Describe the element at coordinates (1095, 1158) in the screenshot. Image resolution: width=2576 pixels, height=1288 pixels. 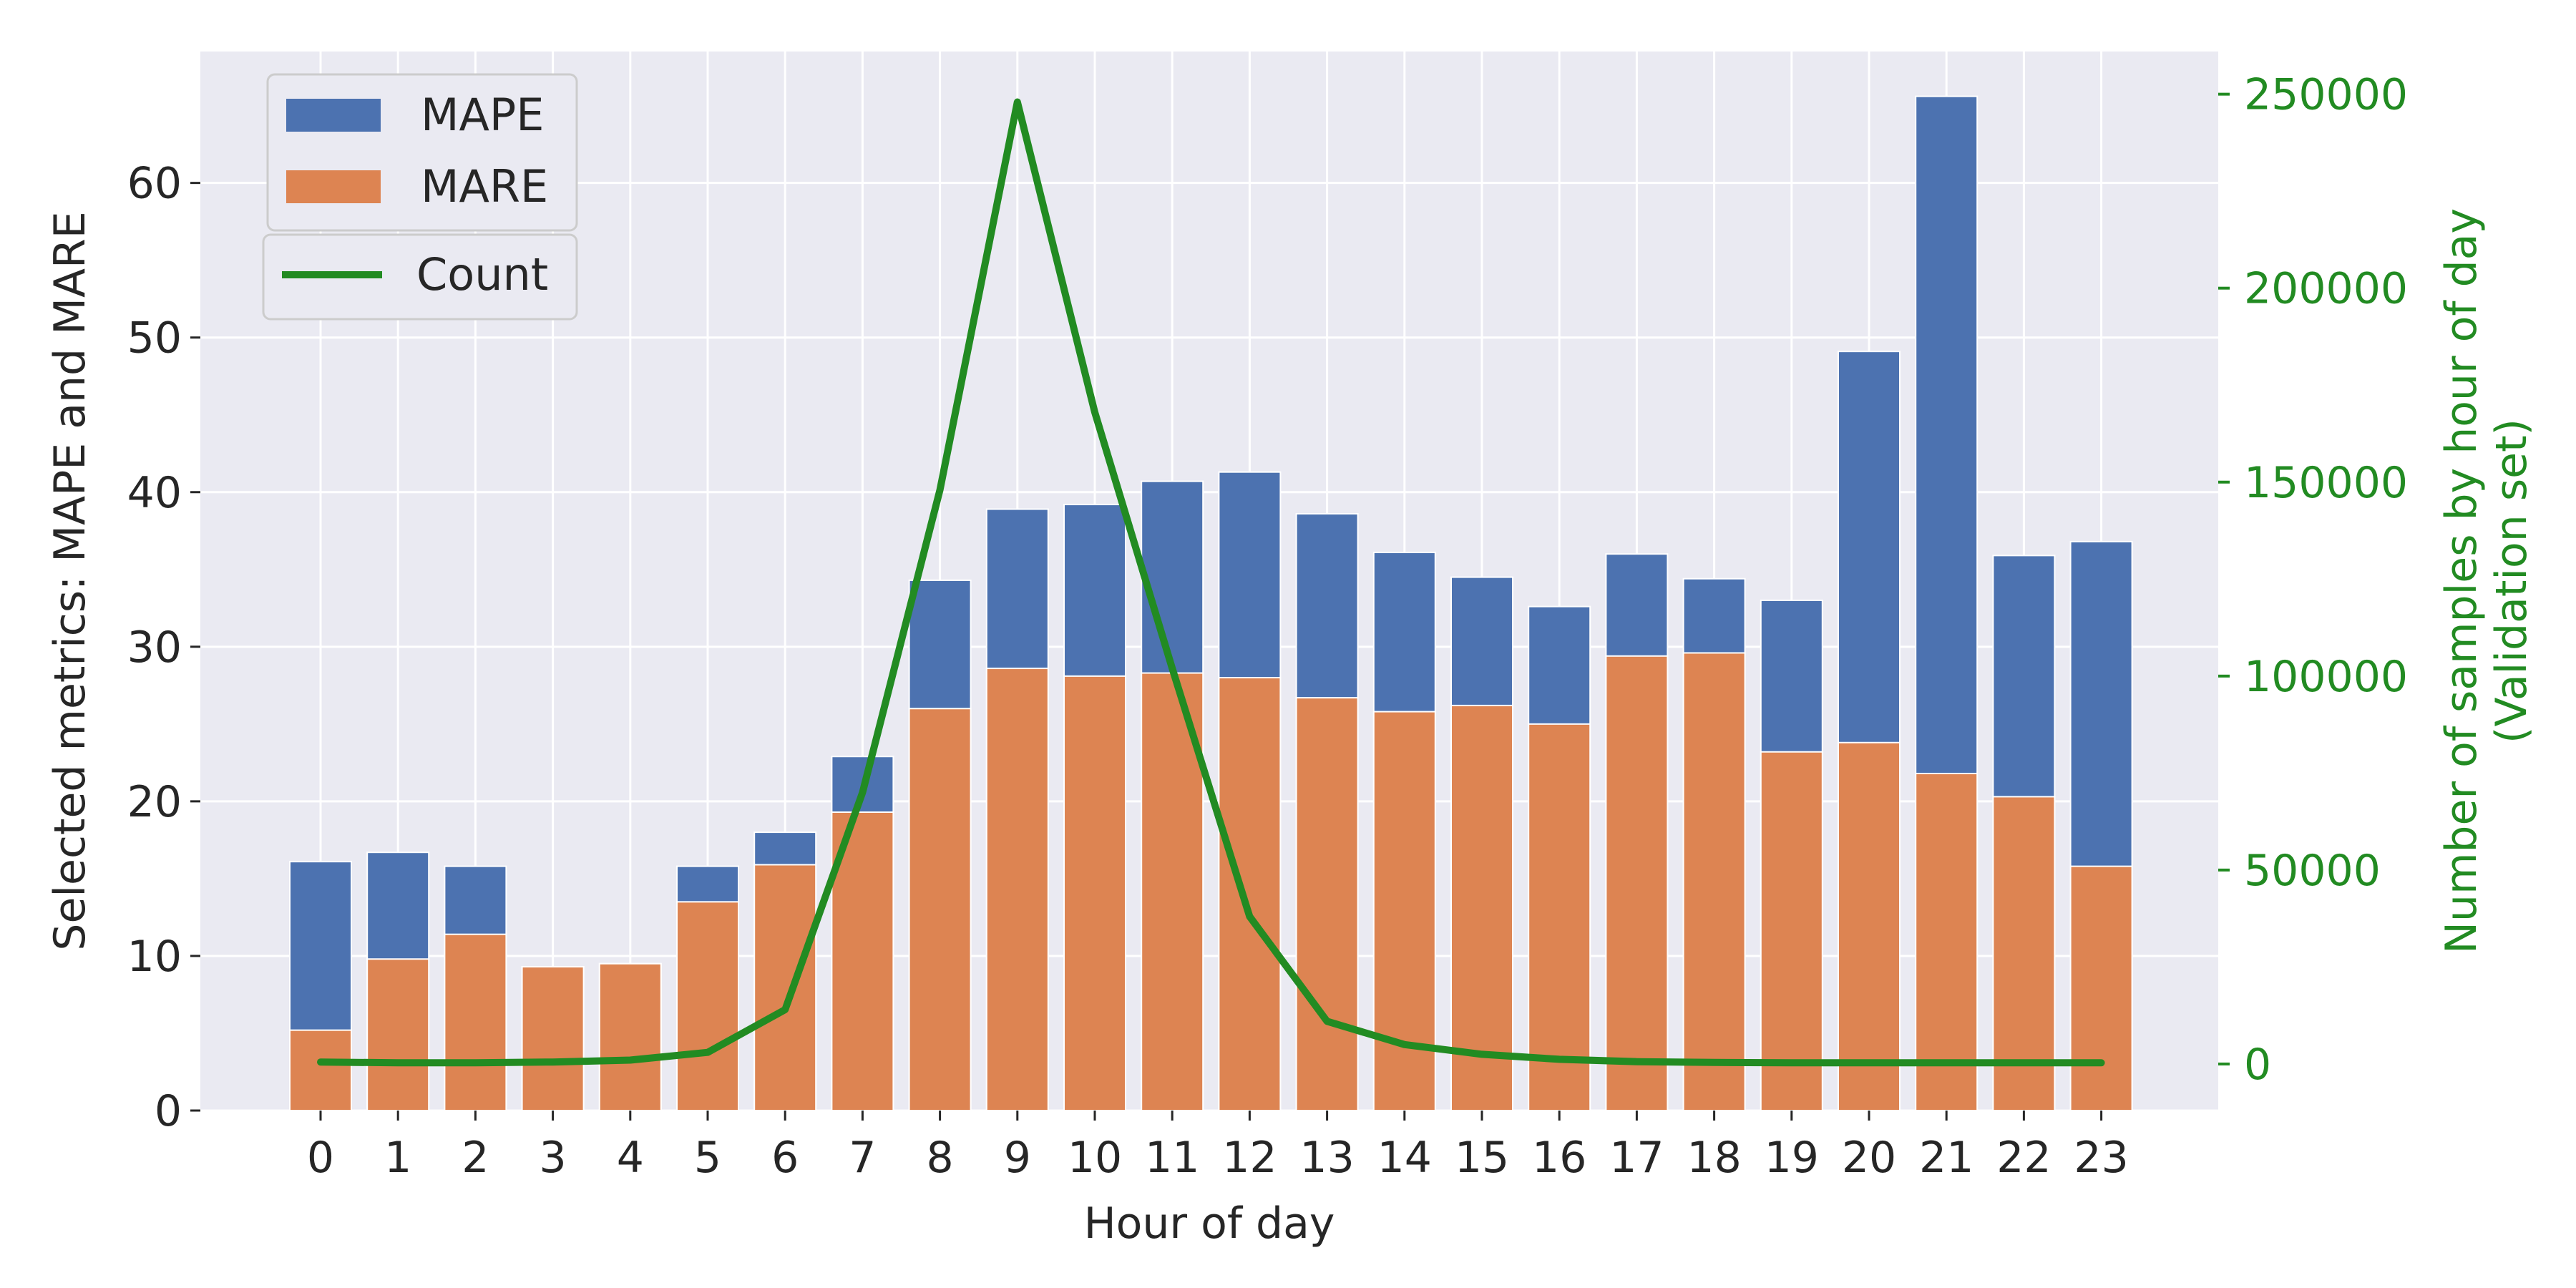
I see `x-tick-label: 10` at that location.